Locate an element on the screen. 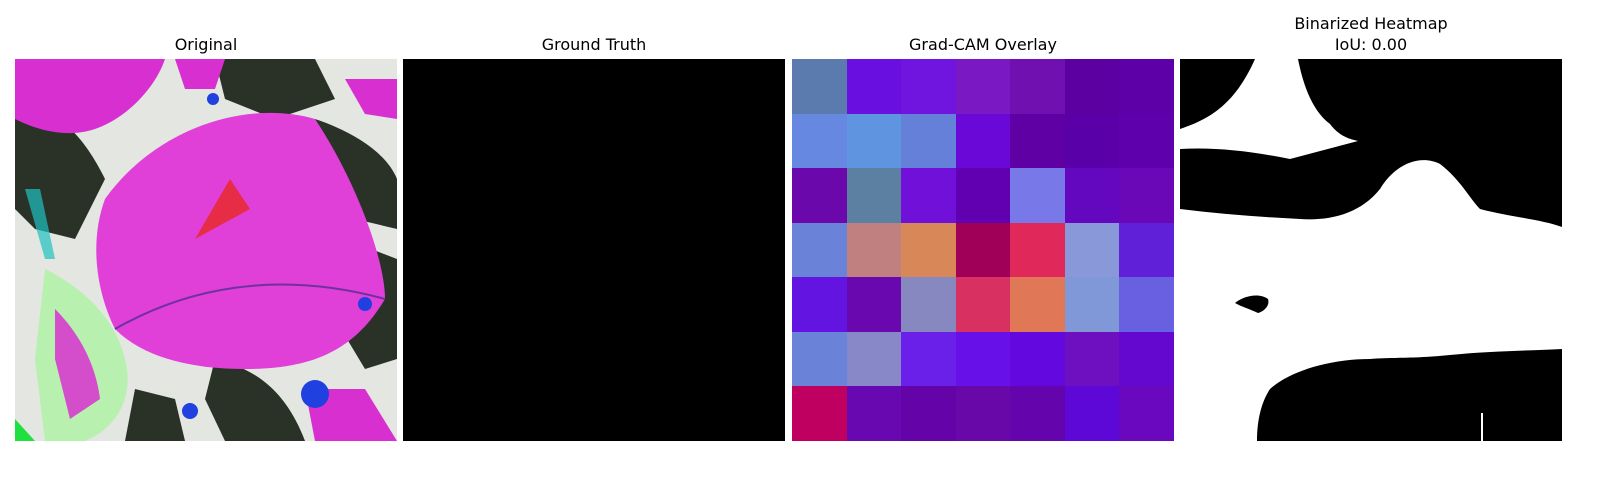 Image resolution: width=1600 pixels, height=500 pixels. panel-title: Original is located at coordinates (206, 44).